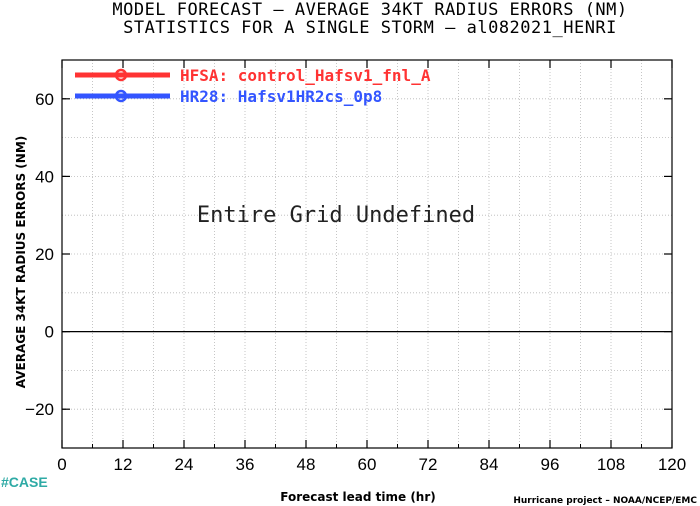 The width and height of the screenshot is (700, 506). I want to click on x-tick-label: 108, so click(611, 464).